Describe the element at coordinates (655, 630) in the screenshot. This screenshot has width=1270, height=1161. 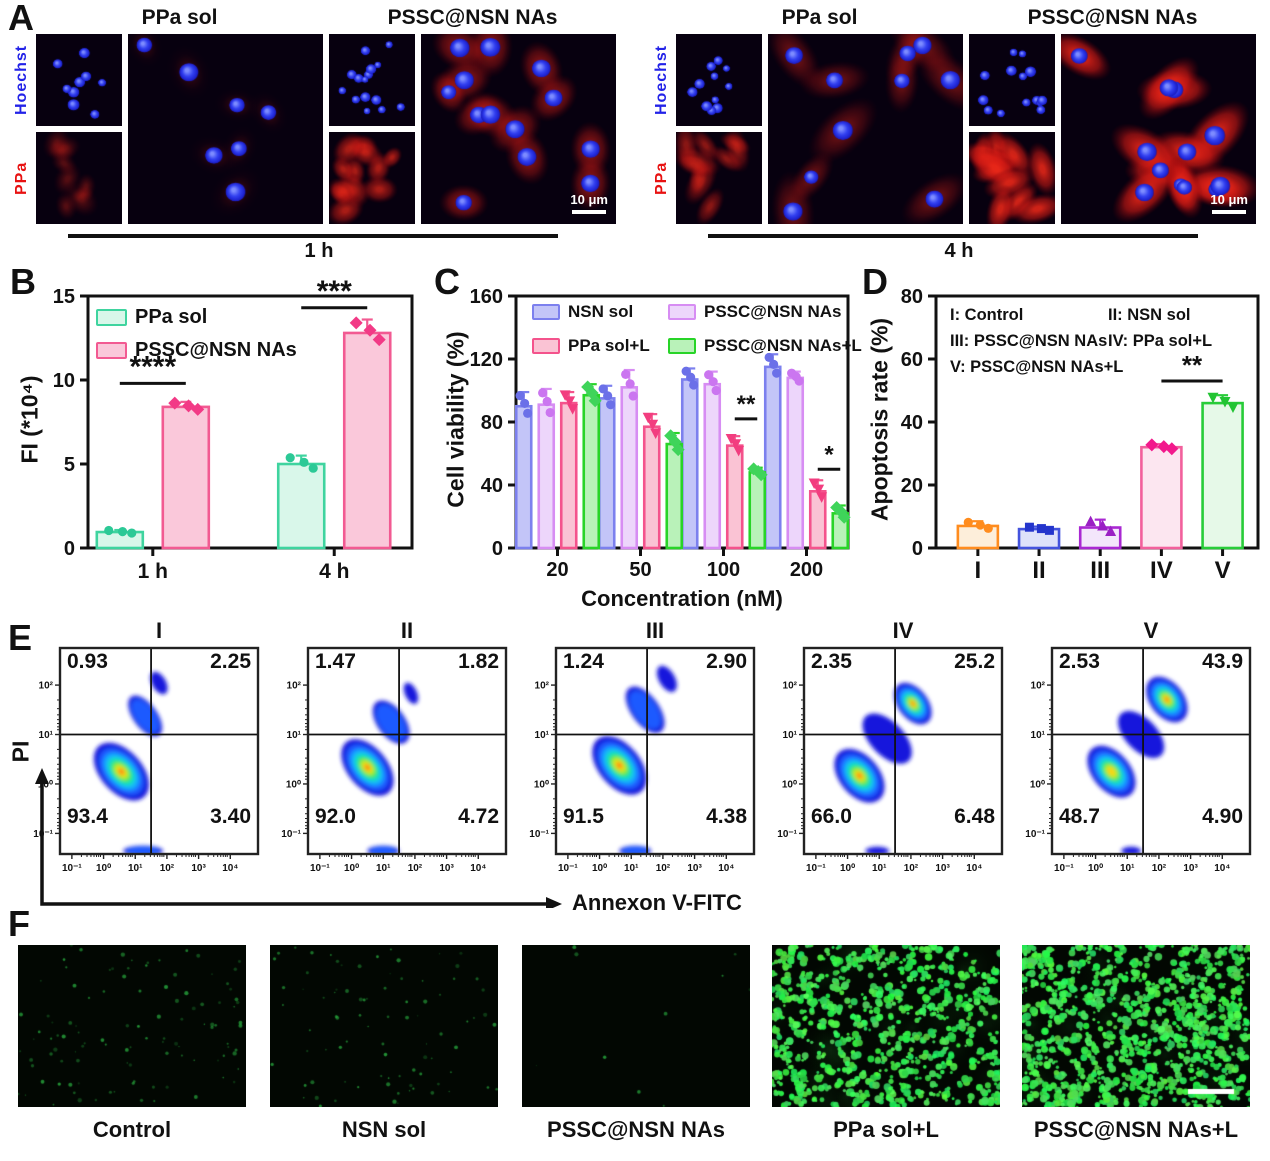
I see `flow-plot-title: III` at that location.